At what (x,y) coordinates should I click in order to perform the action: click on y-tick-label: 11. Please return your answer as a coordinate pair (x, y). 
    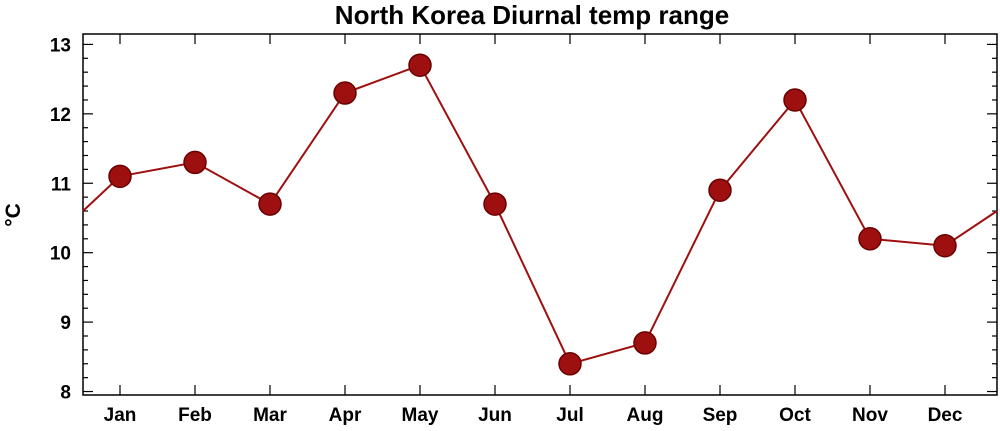
    Looking at the image, I should click on (61, 184).